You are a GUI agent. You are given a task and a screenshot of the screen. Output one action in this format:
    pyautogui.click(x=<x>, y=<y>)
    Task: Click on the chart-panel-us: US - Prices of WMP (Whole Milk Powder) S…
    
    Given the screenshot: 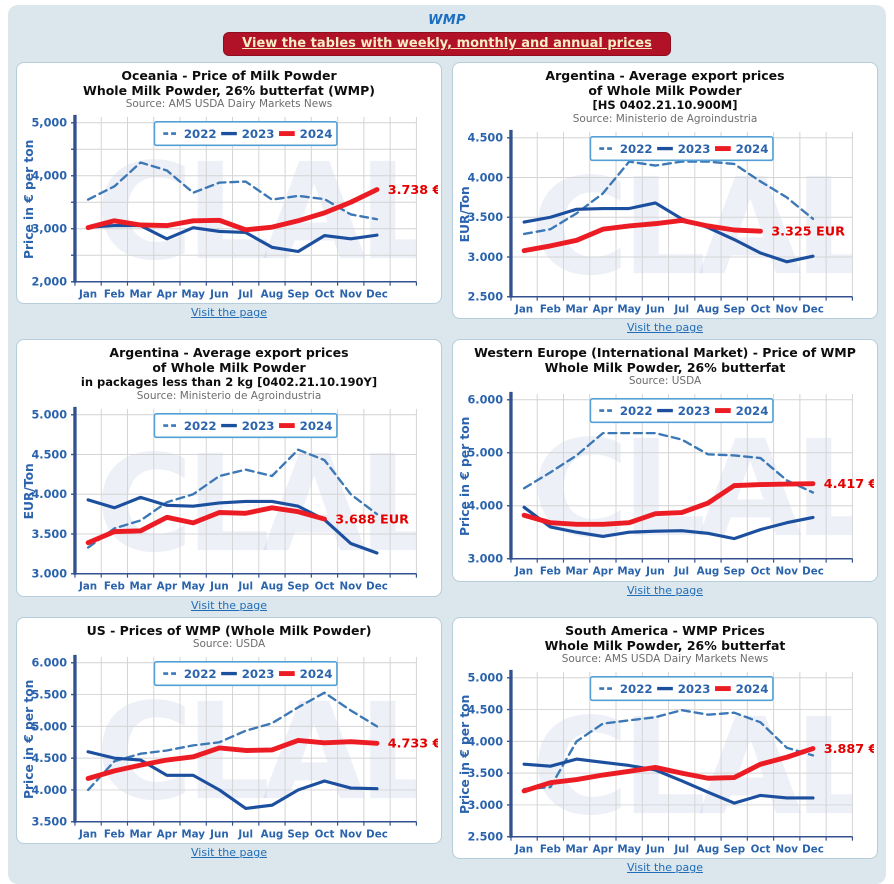 What is the action you would take?
    pyautogui.click(x=229, y=730)
    